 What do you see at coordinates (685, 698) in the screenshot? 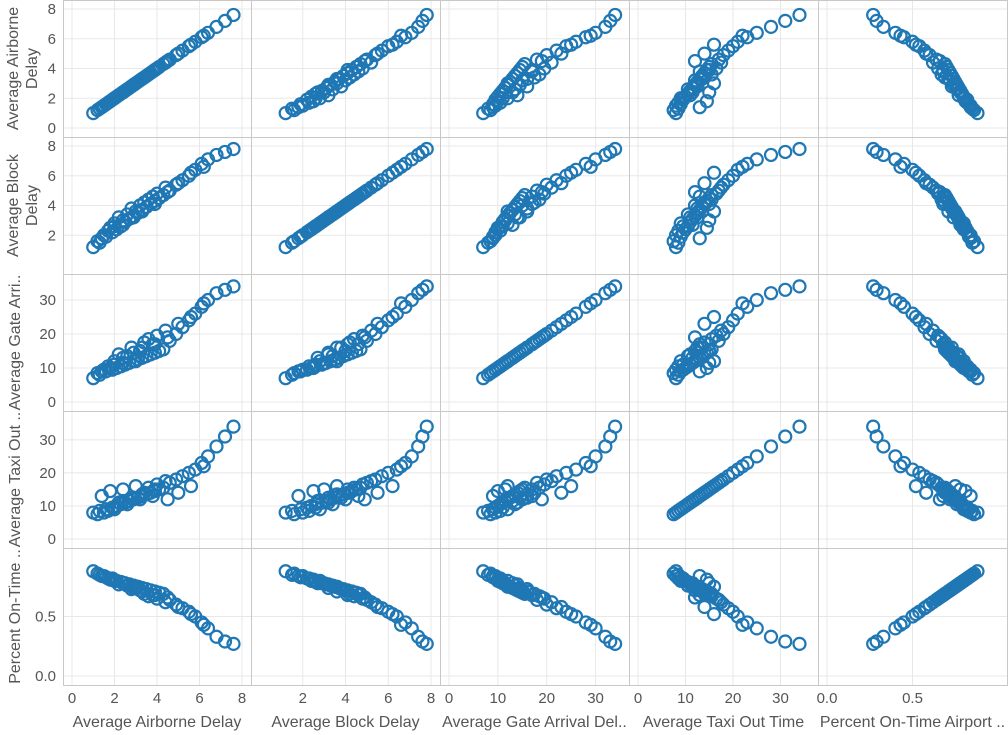
I see `x-tick-label-c3-1: 10` at bounding box center [685, 698].